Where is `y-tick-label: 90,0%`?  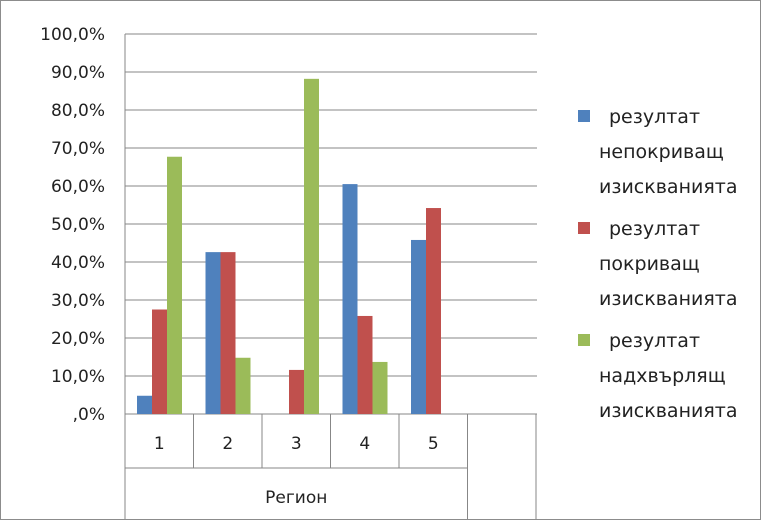
y-tick-label: 90,0% is located at coordinates (78, 73).